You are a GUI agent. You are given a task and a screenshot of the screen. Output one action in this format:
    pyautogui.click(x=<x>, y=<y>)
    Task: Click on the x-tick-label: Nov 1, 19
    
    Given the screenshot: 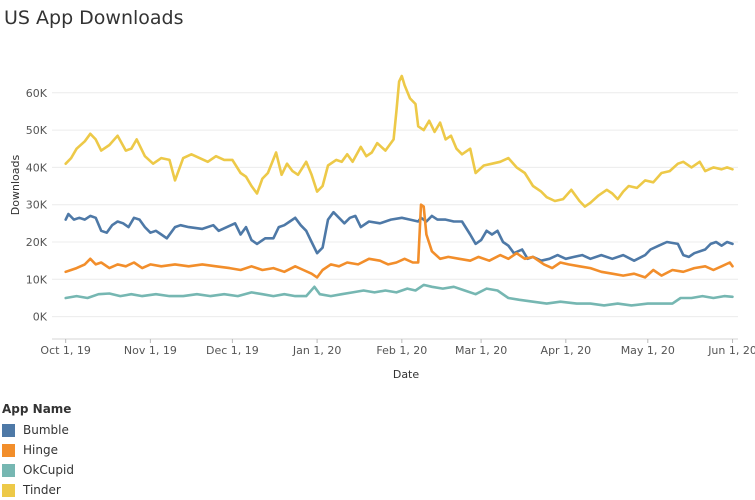 What is the action you would take?
    pyautogui.click(x=150, y=350)
    